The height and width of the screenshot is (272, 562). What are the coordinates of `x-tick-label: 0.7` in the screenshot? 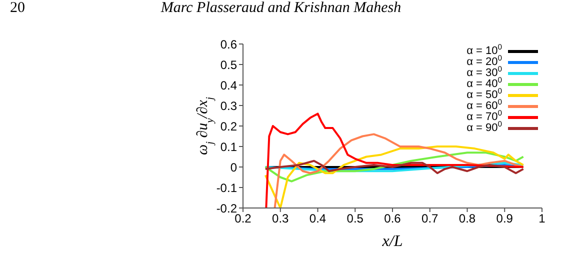 It's located at (430, 219).